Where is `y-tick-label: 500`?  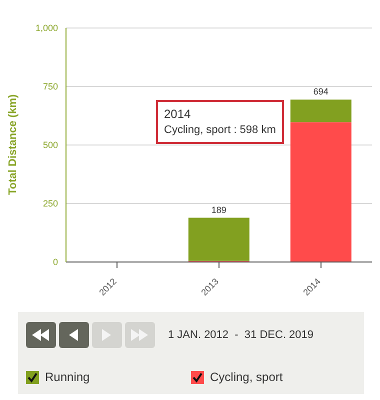 y-tick-label: 500 is located at coordinates (50, 145).